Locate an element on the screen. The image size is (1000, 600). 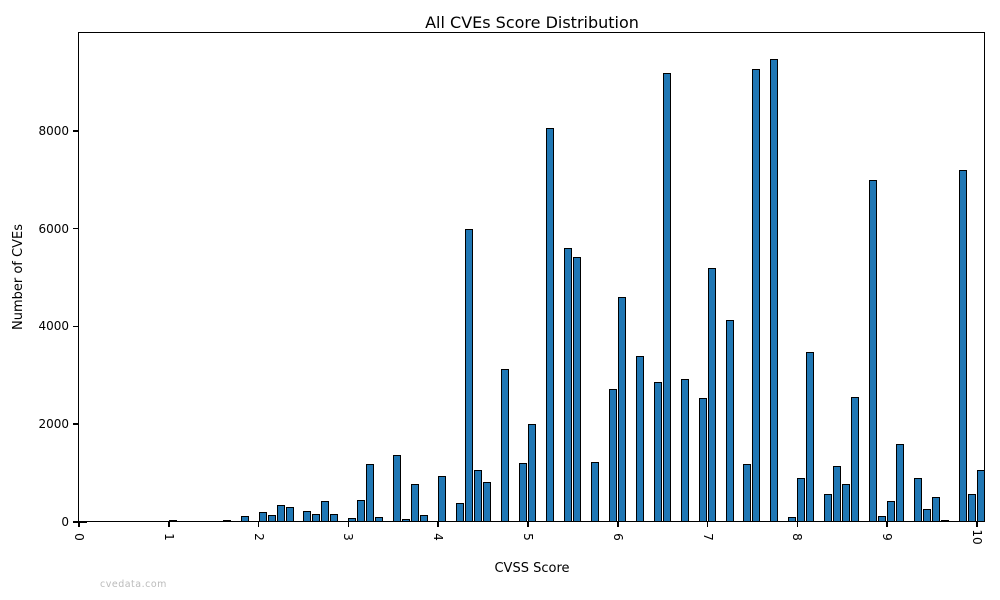
x-axis-label: CVSS Score is located at coordinates (532, 568).